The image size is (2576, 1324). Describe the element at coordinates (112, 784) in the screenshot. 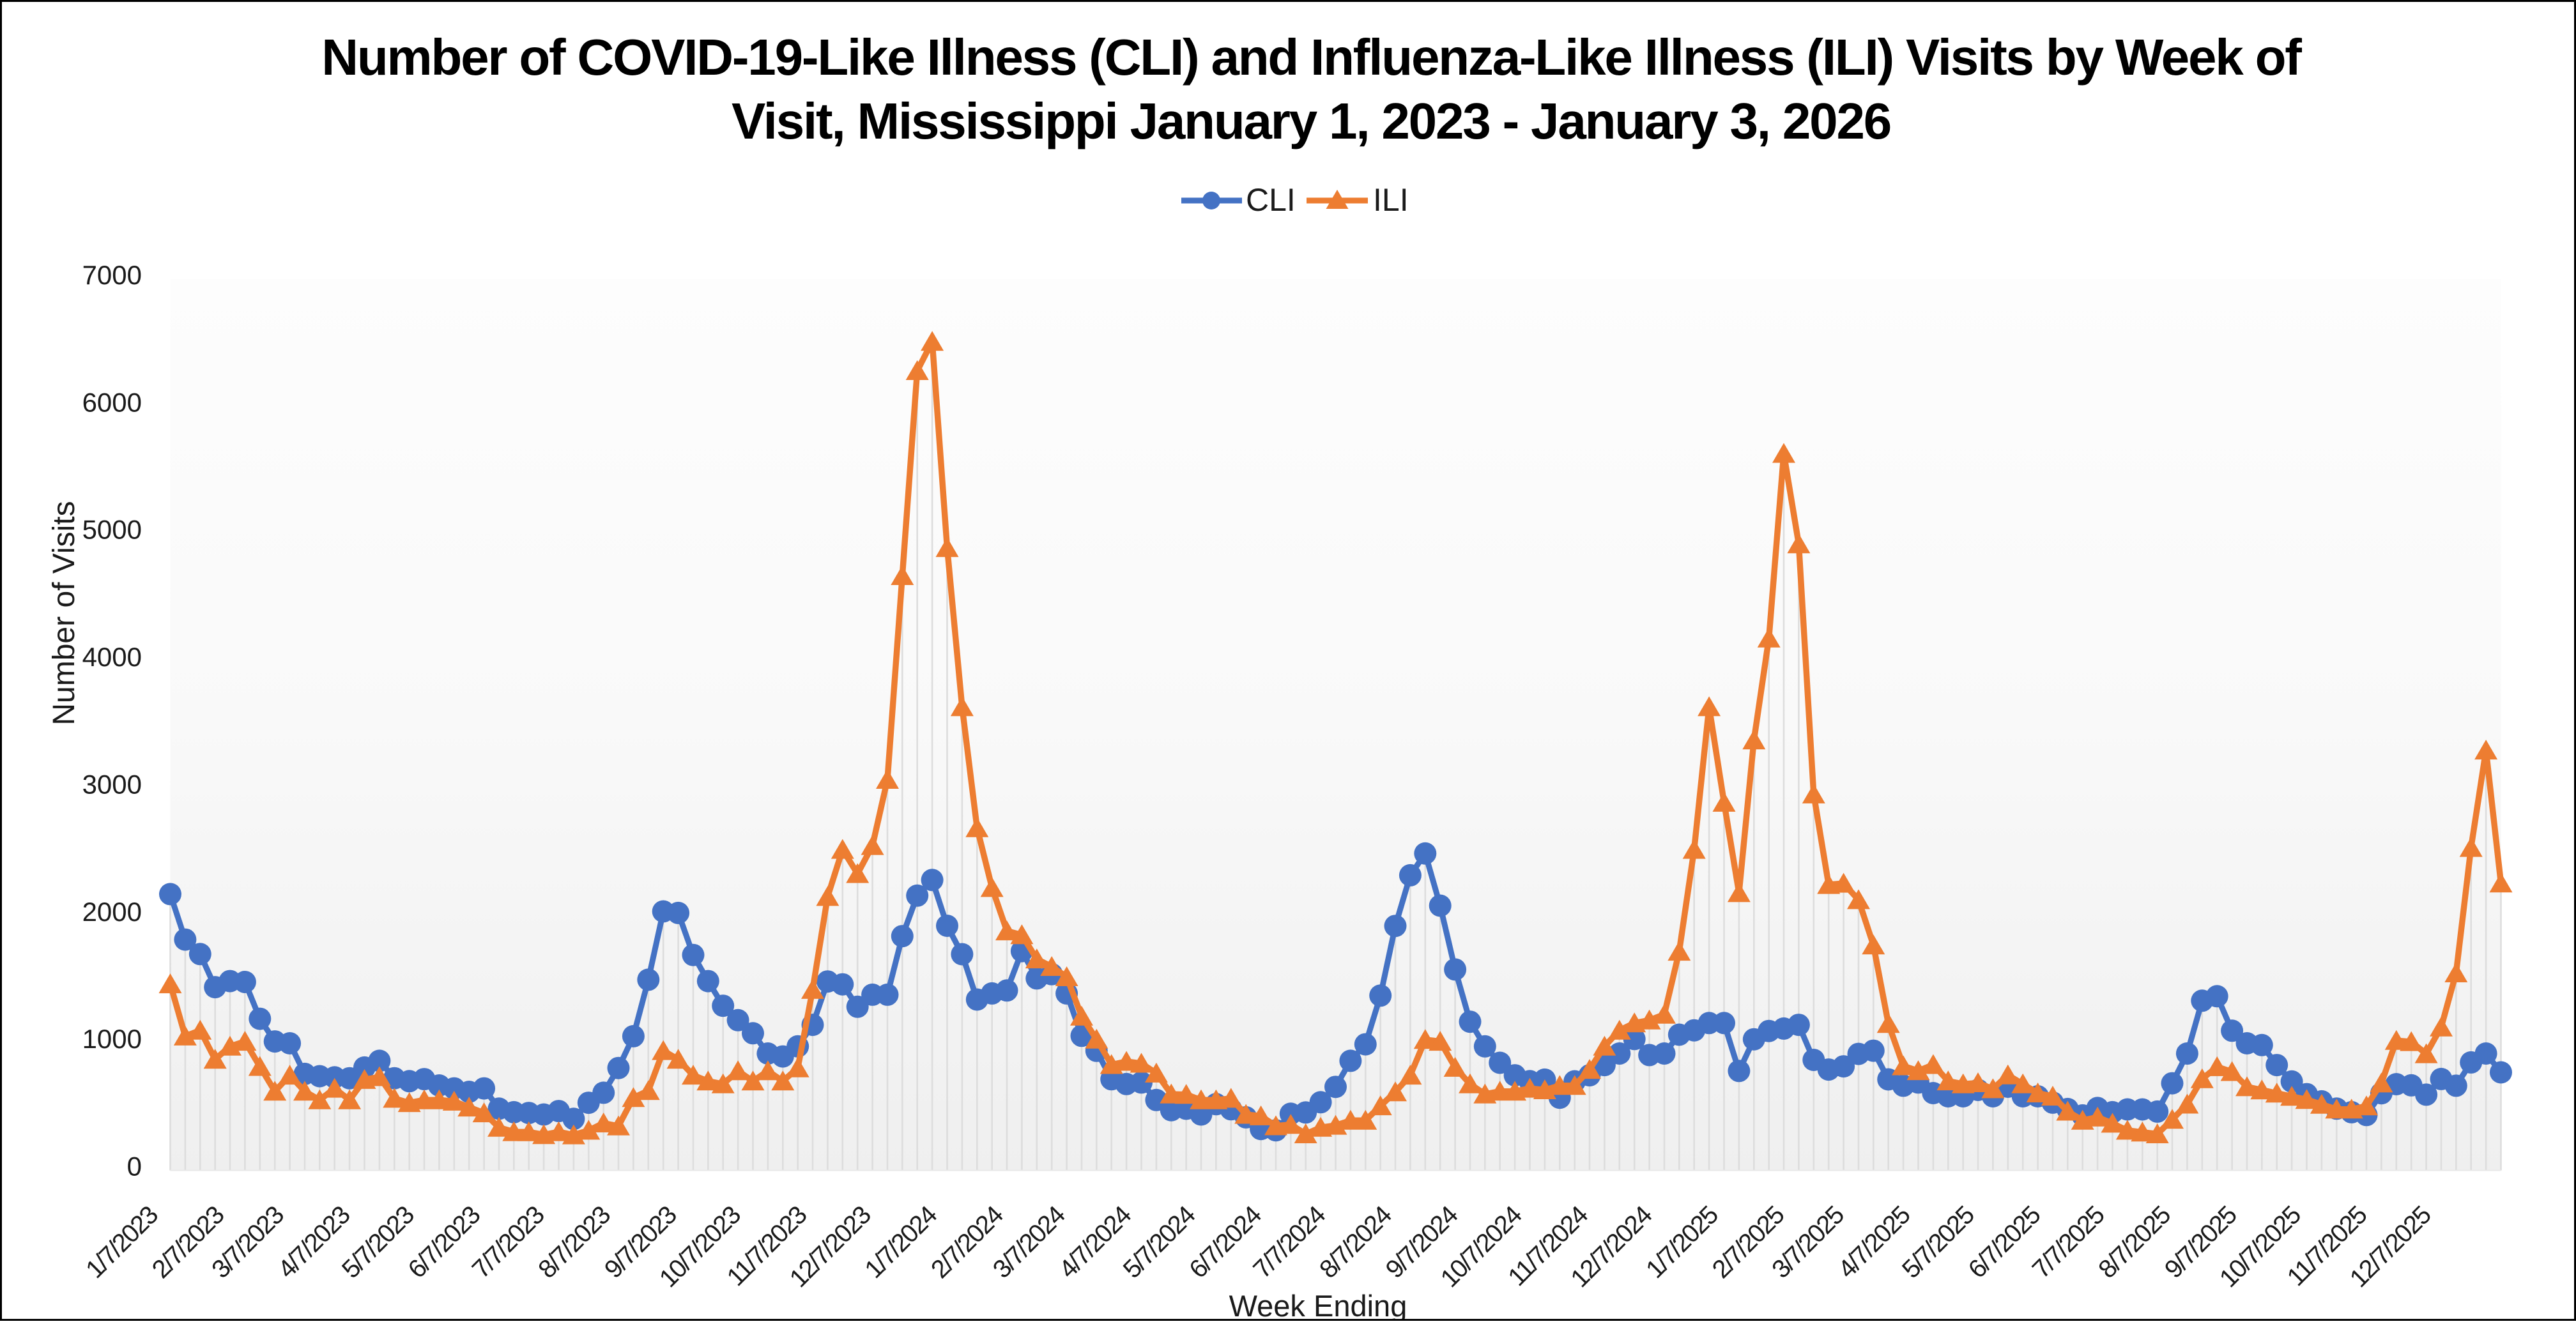

I see `svg-text: 3000` at that location.